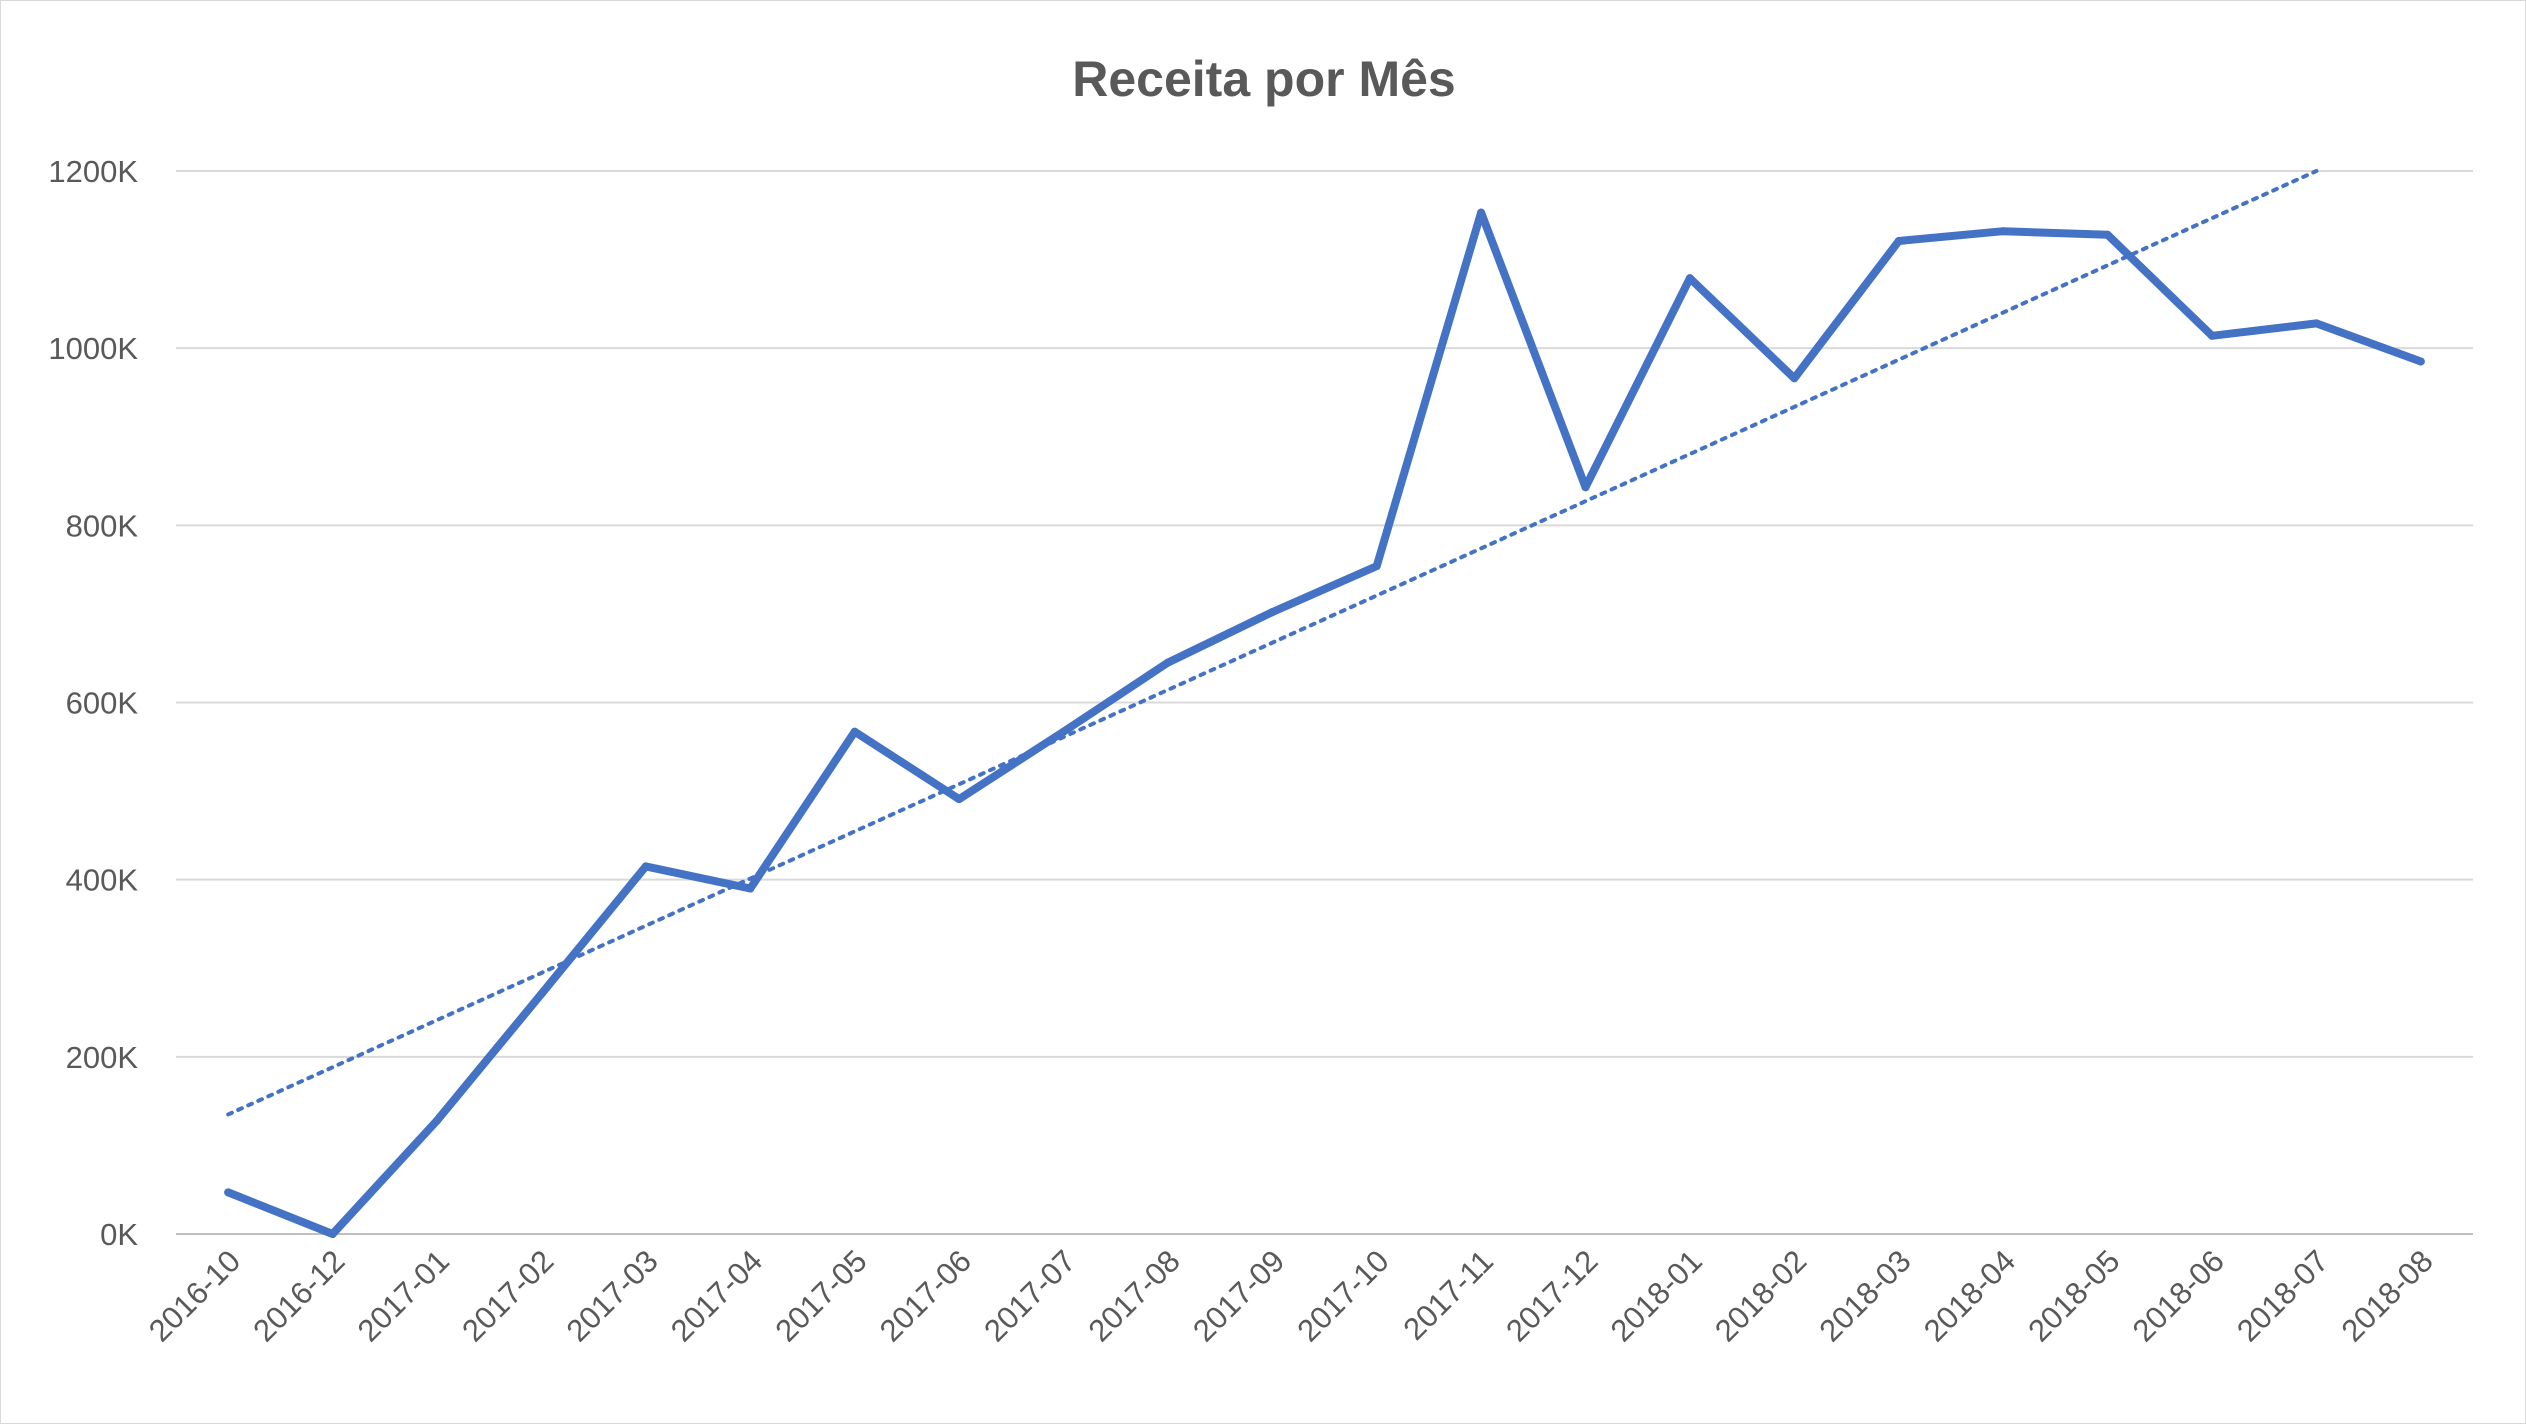 This screenshot has width=2526, height=1425. I want to click on x-tick-label: 2018-06, so click(2178, 1295).